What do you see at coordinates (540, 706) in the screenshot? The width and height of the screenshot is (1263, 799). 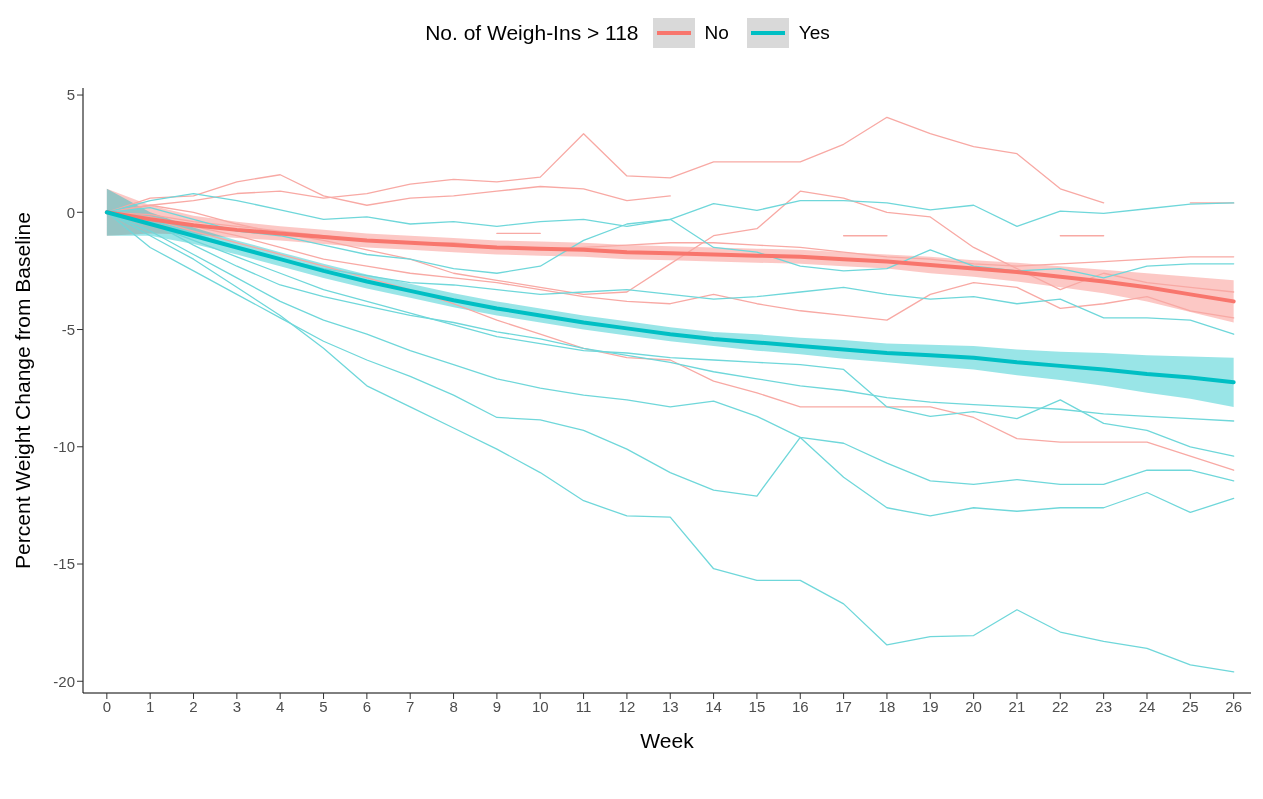 I see `x-tick-label: 10` at bounding box center [540, 706].